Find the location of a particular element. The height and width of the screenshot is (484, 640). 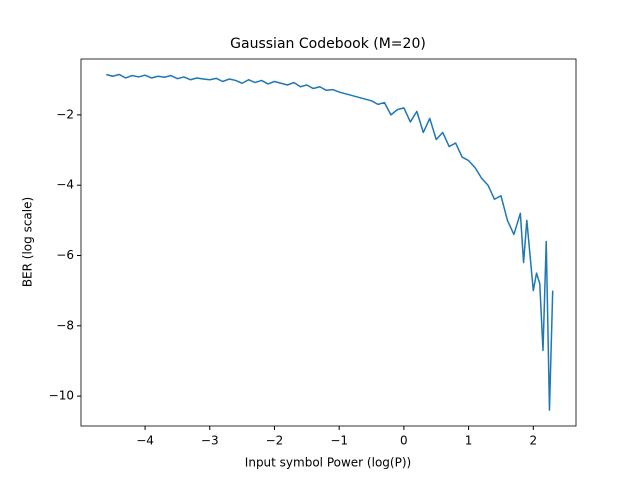

y-tick-label: −8 is located at coordinates (65, 325).